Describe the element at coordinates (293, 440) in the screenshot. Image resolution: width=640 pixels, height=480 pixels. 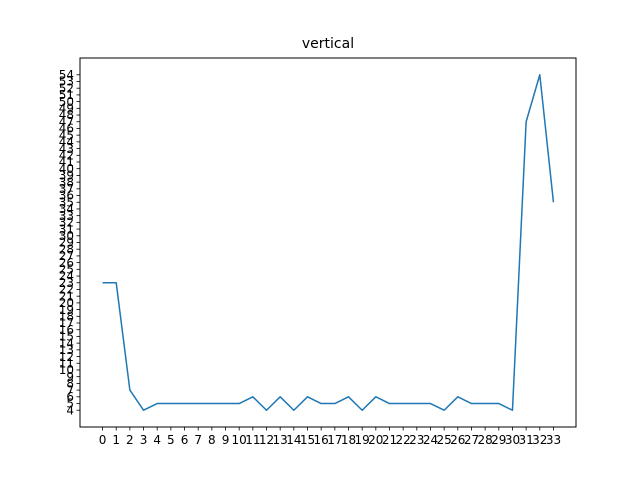
I see `x-tick-label: 14` at that location.